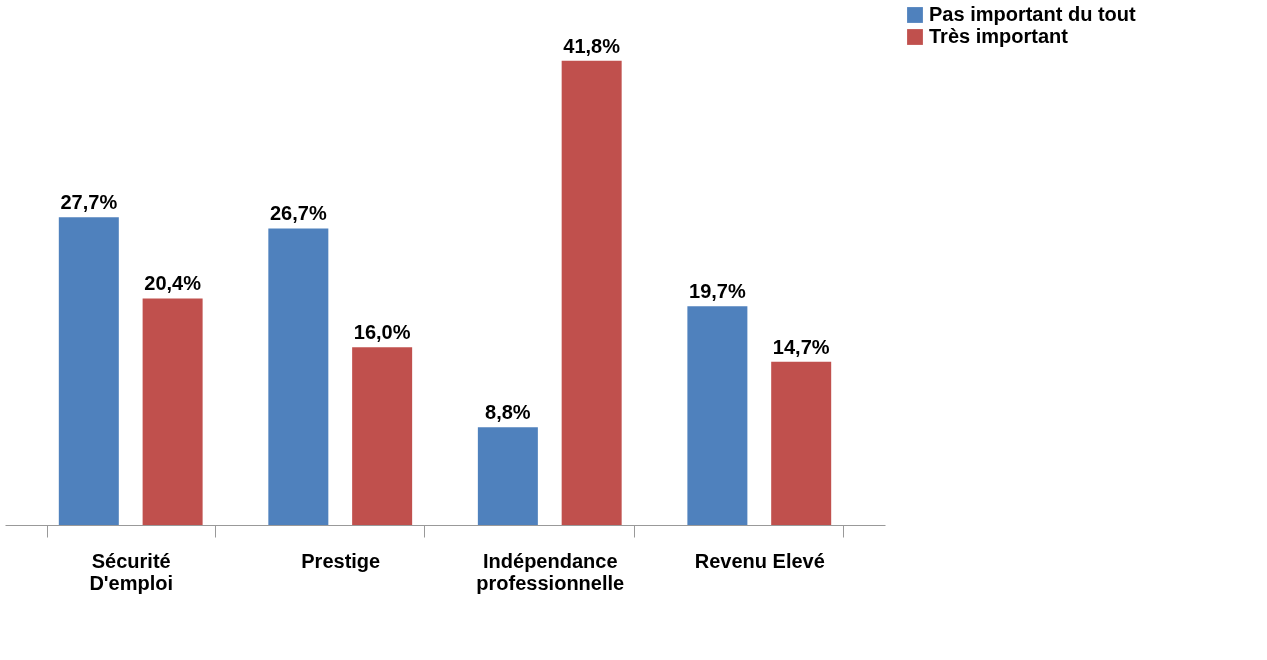 This screenshot has width=1267, height=660. Describe the element at coordinates (173, 283) in the screenshot. I see `data-label: 20,4%` at that location.